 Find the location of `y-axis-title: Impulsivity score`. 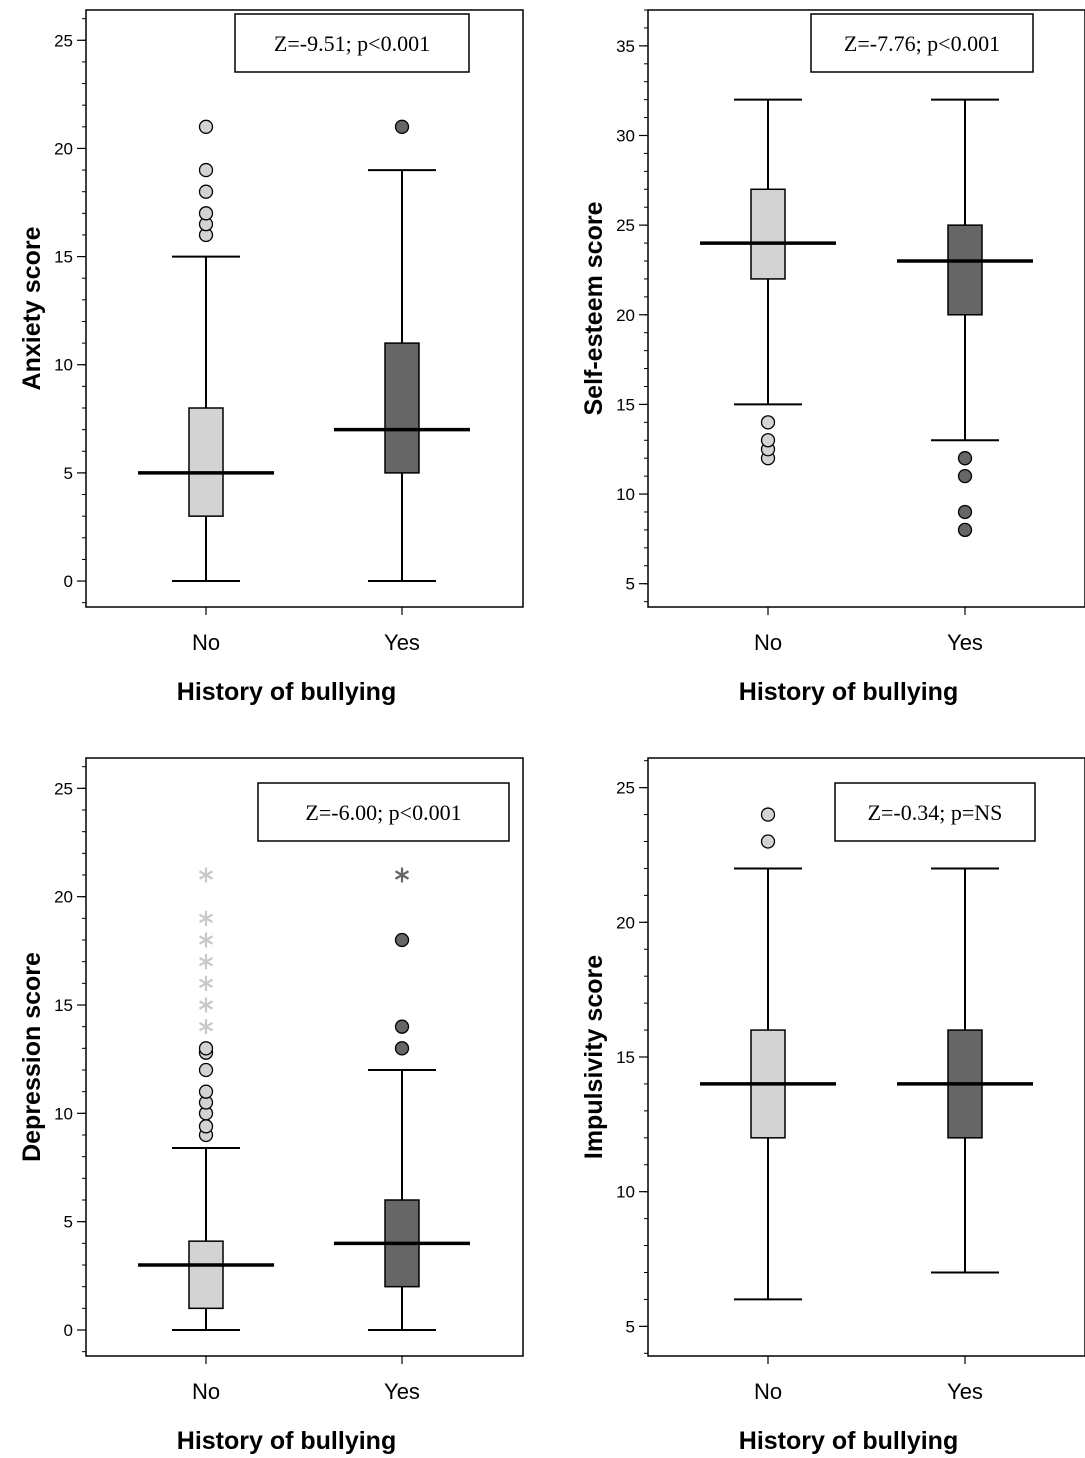

y-axis-title: Impulsivity score is located at coordinates (594, 1057).